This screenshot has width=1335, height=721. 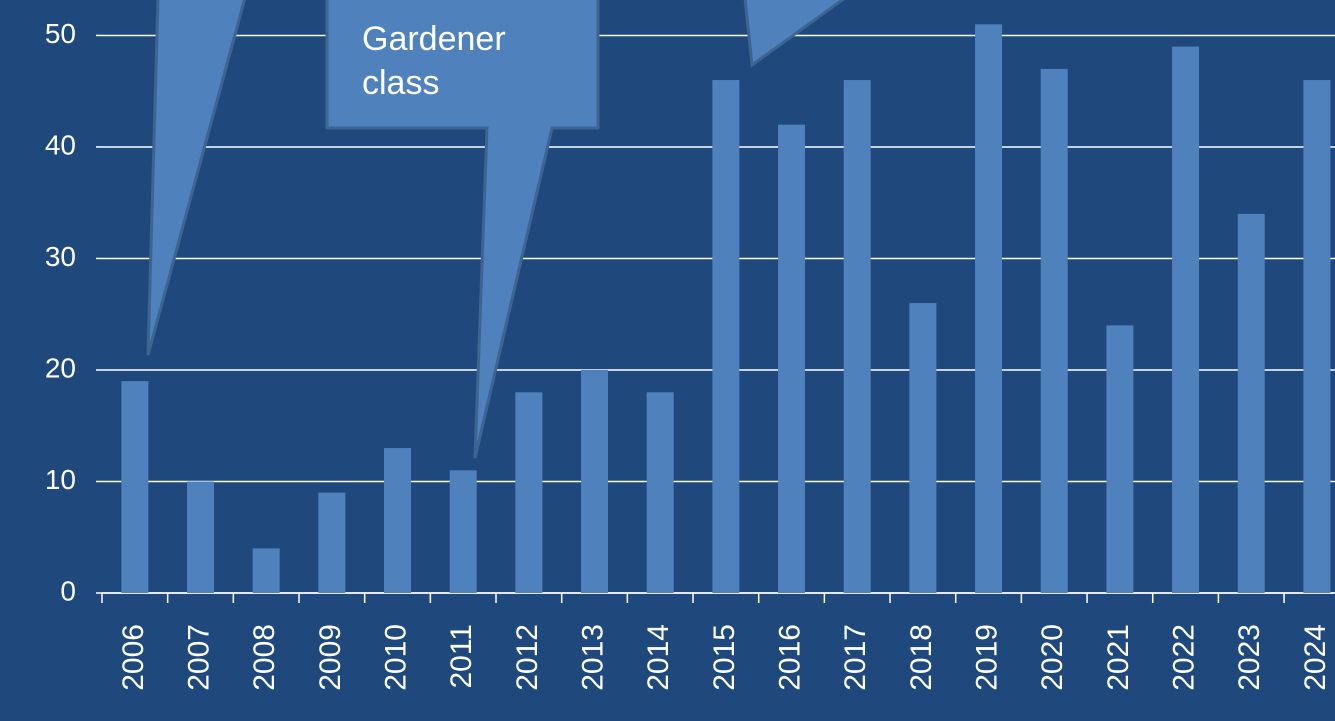 What do you see at coordinates (1183, 657) in the screenshot?
I see `x-tick-label: 2022` at bounding box center [1183, 657].